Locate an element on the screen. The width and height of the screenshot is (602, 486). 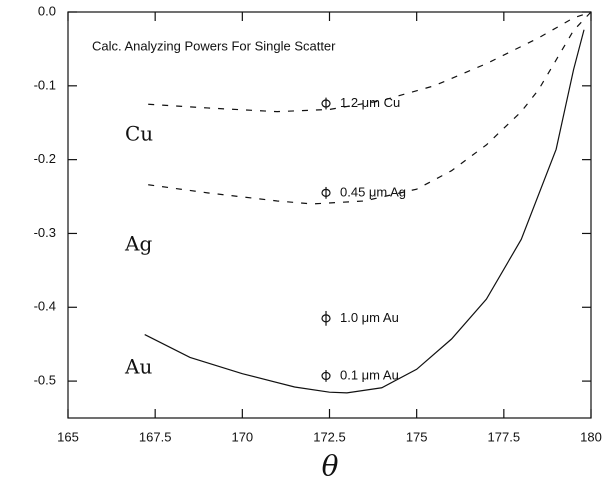
point-label: 1.2 μm Cu is located at coordinates (370, 102).